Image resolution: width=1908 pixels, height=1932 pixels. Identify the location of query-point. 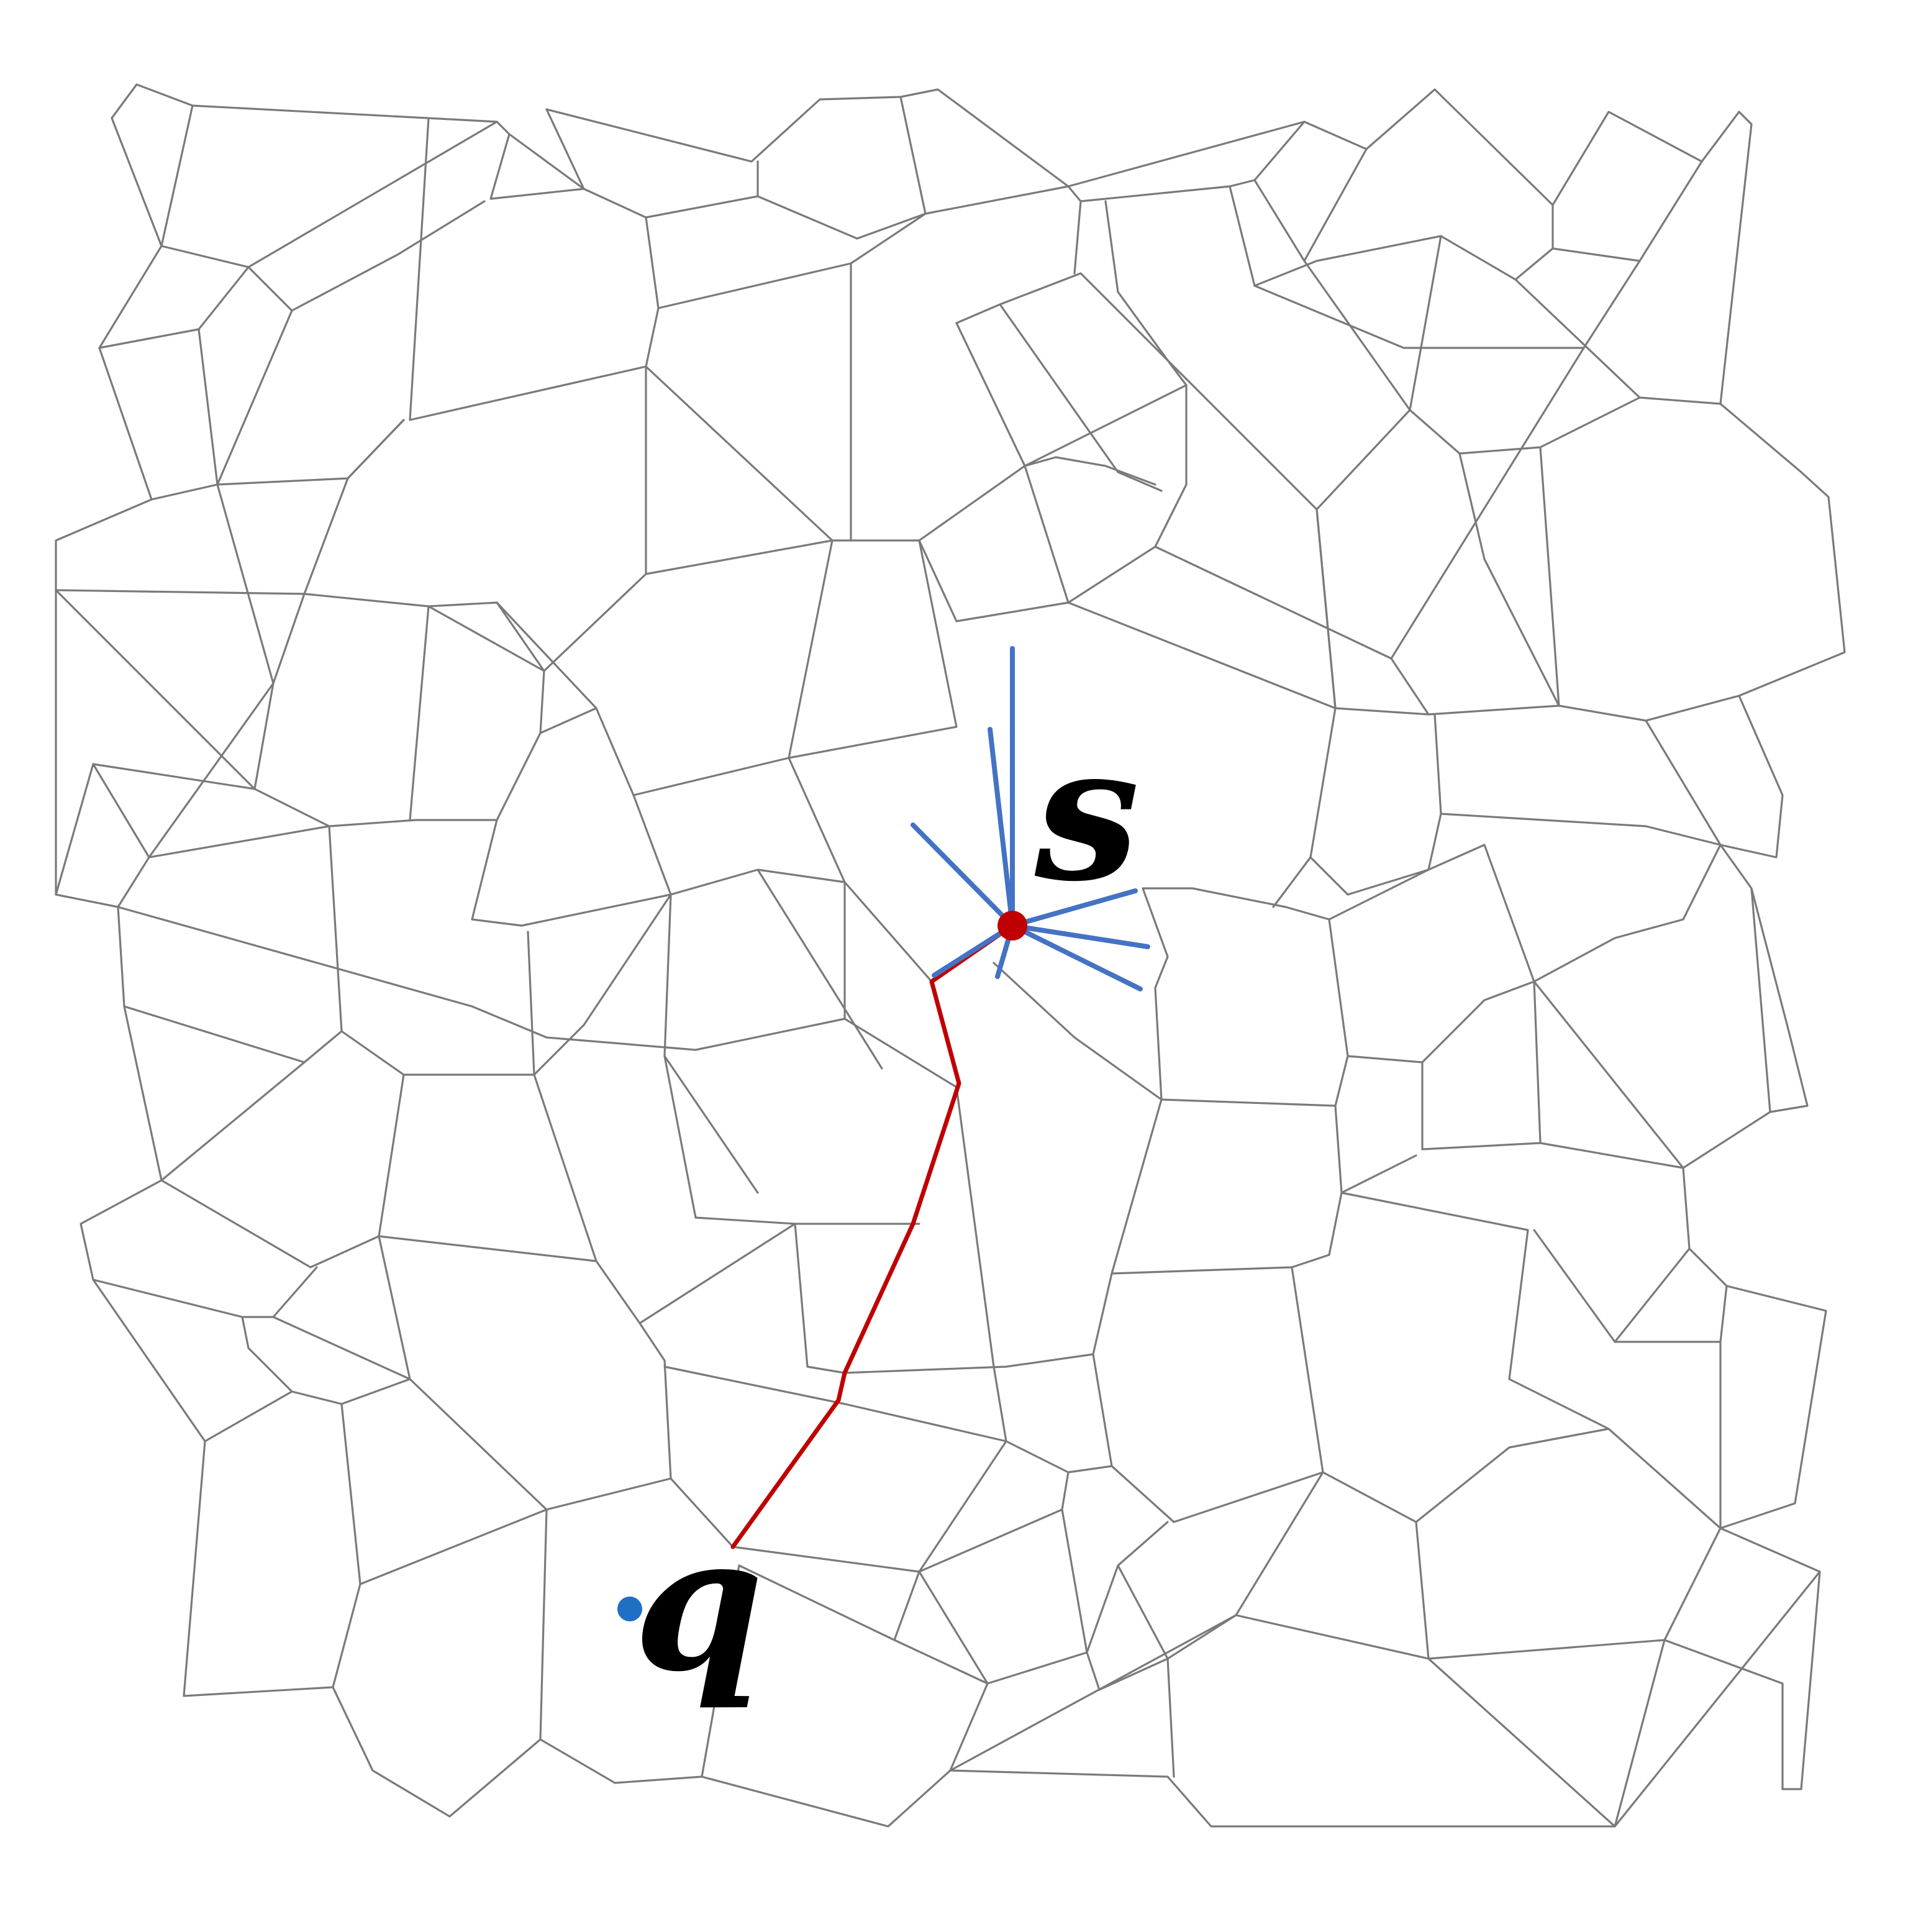
(629, 1609).